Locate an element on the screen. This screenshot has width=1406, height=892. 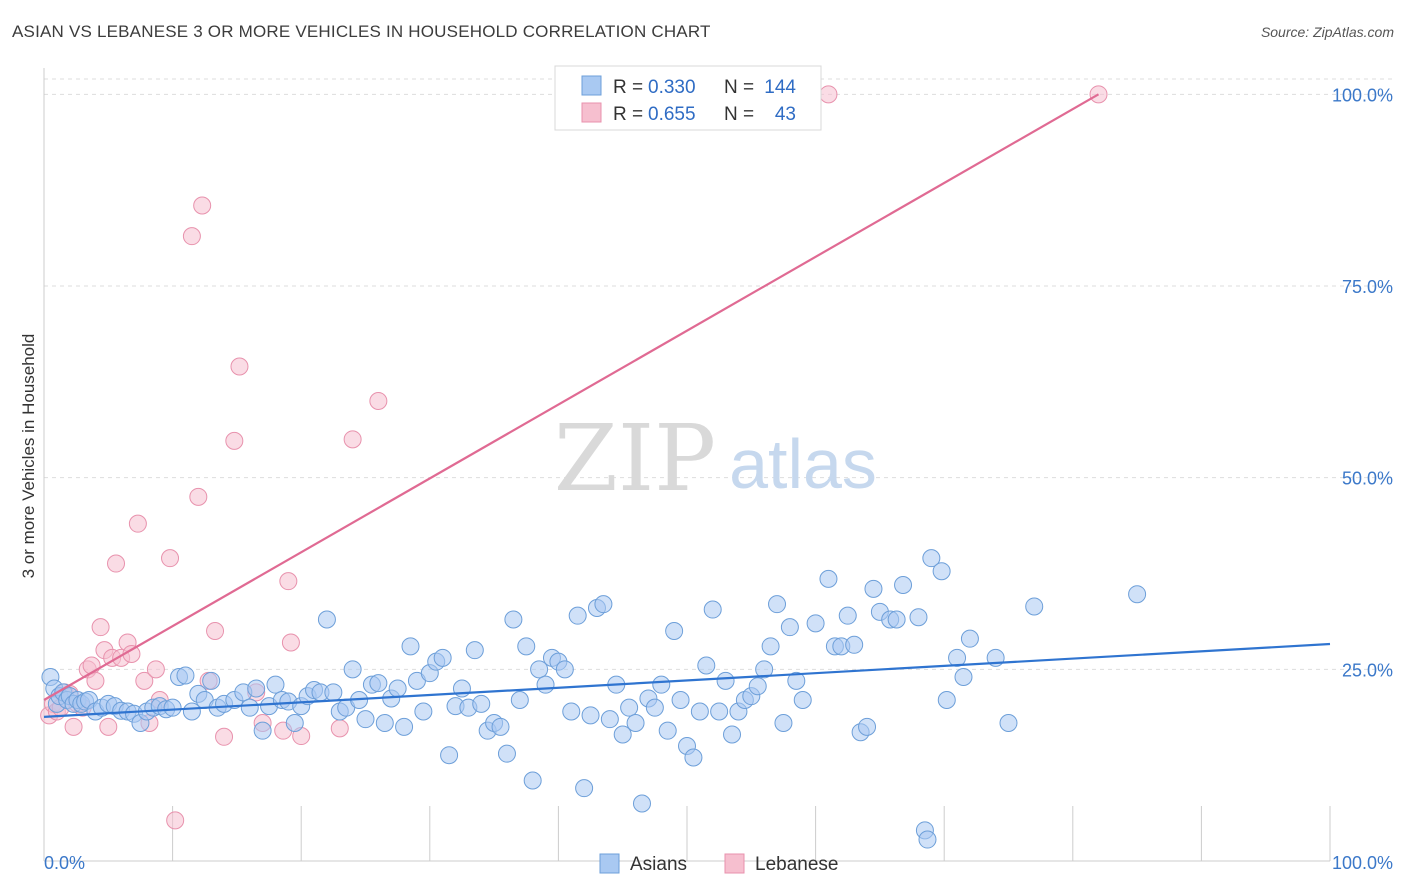
bottom-legend: Asians Lebanese is located at coordinates (718, 864).